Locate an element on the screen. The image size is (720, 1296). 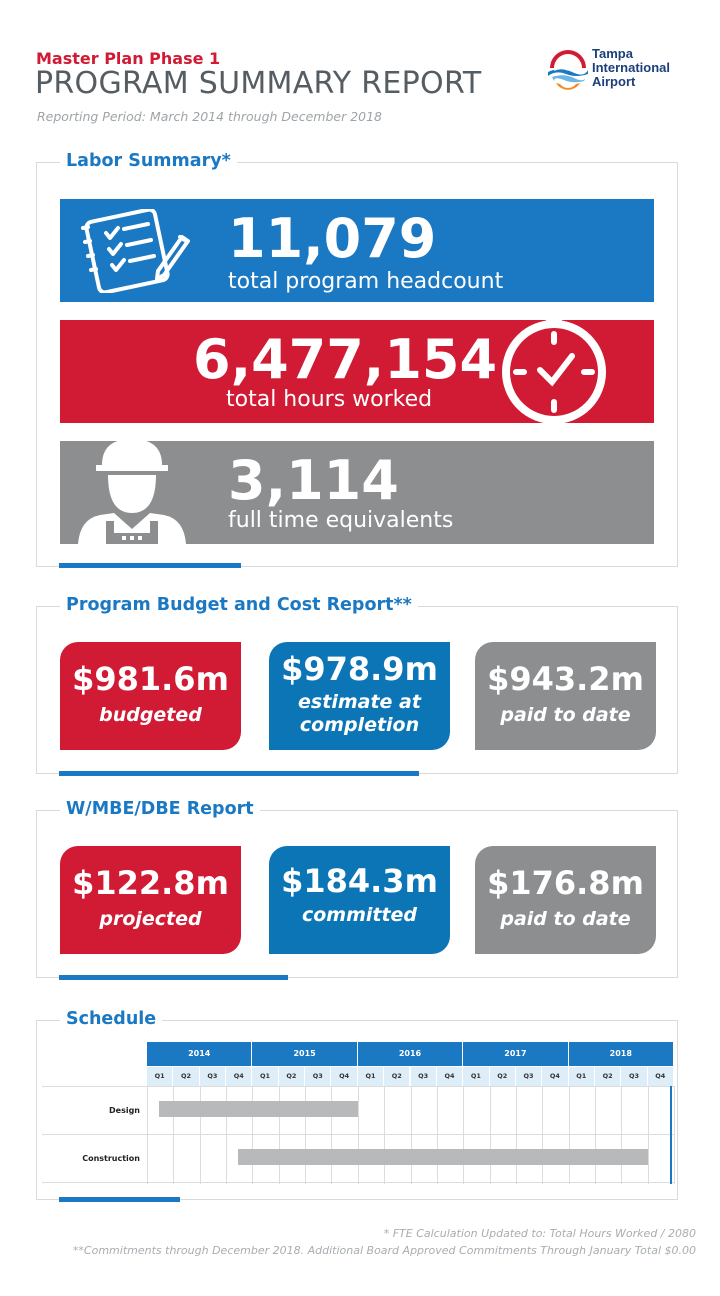
hours-label: total hours worked is located at coordinates (329, 399).